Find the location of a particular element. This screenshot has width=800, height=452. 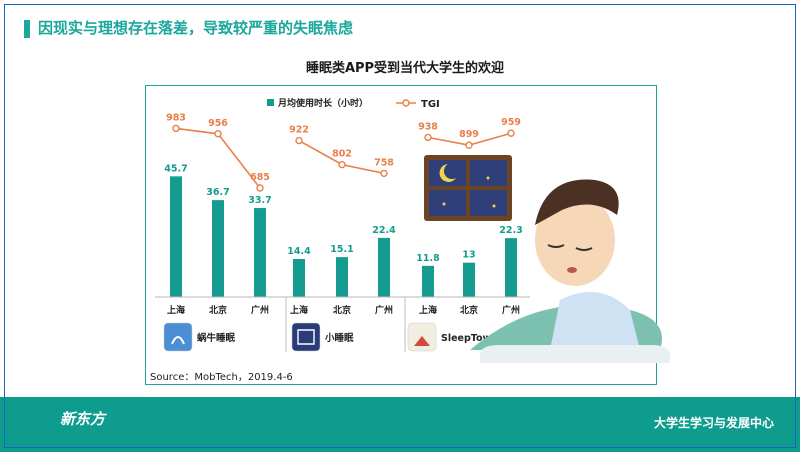

city-label-1-2: 广州 is located at coordinates (384, 310).